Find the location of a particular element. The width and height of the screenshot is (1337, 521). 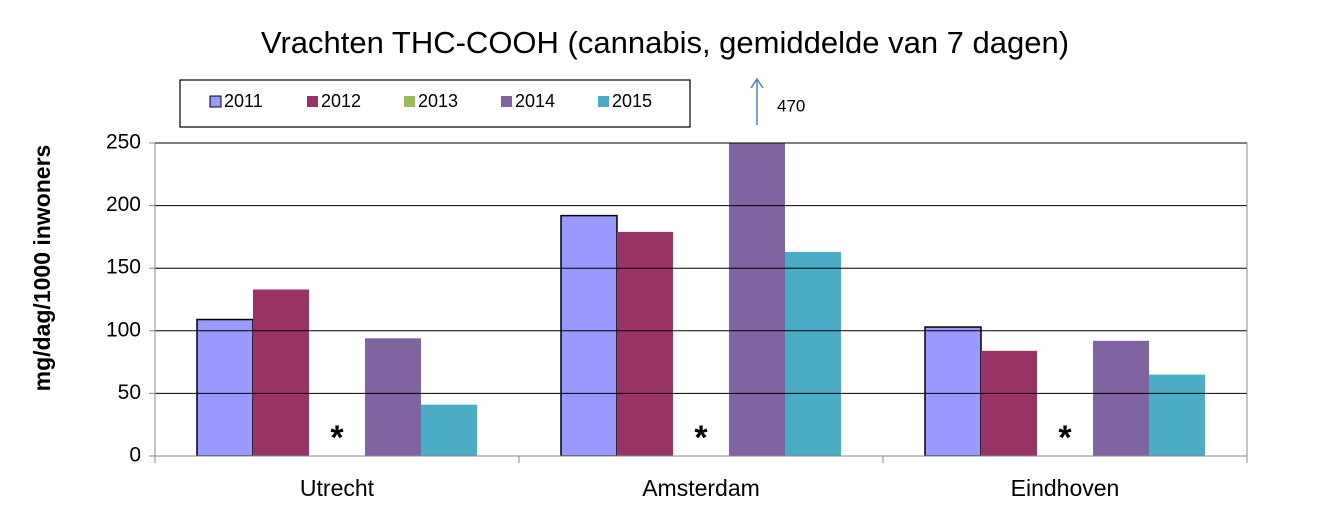

y-tick-label: 200 is located at coordinates (123, 204).